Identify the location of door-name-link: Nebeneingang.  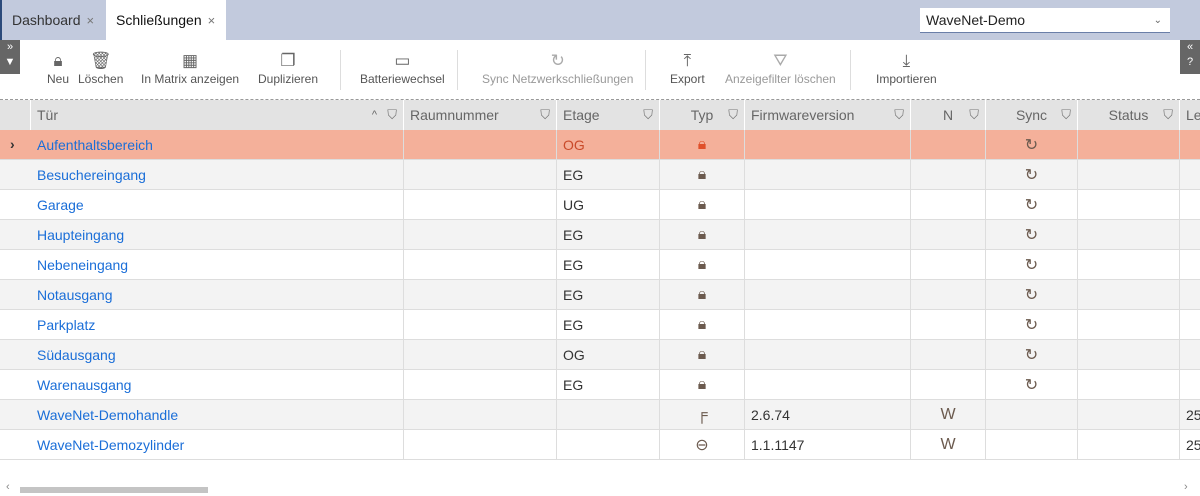
(83, 264).